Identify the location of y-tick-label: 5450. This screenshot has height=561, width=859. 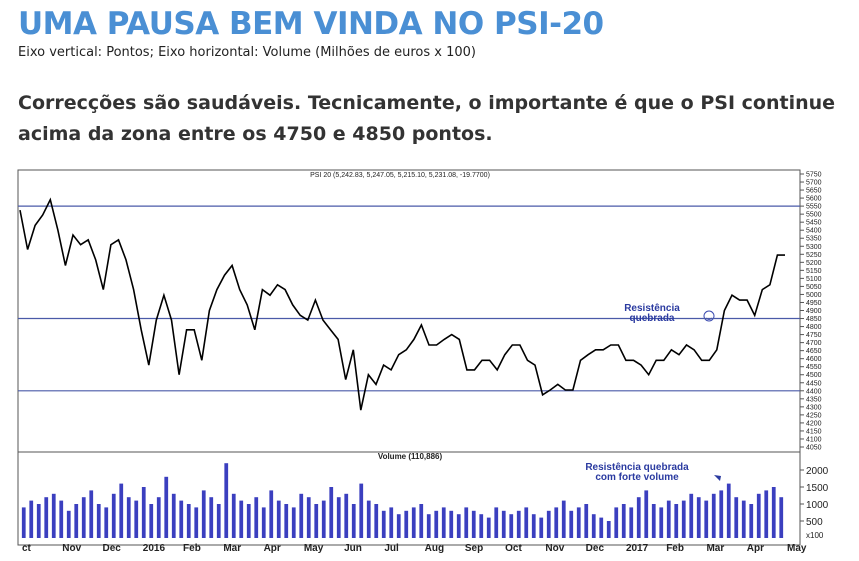
(814, 223).